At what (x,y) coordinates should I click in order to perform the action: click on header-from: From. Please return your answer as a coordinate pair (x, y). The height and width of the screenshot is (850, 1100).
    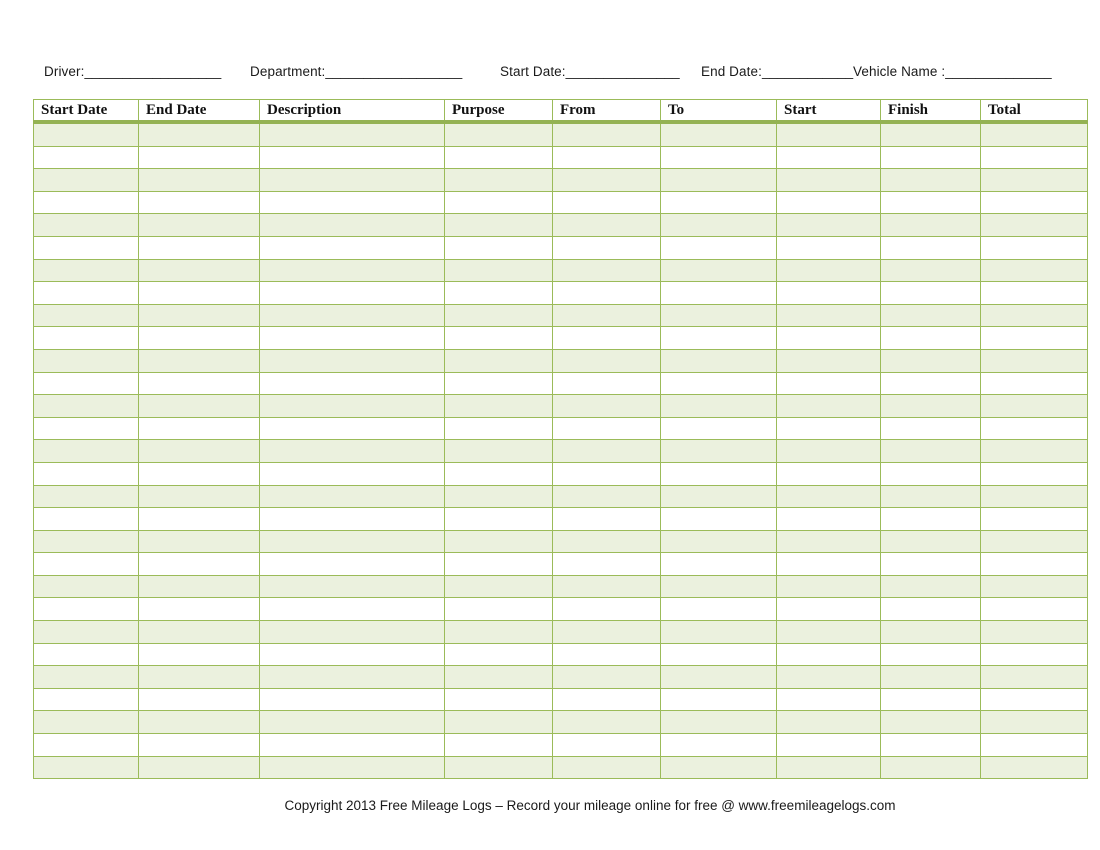
    Looking at the image, I should click on (606, 111).